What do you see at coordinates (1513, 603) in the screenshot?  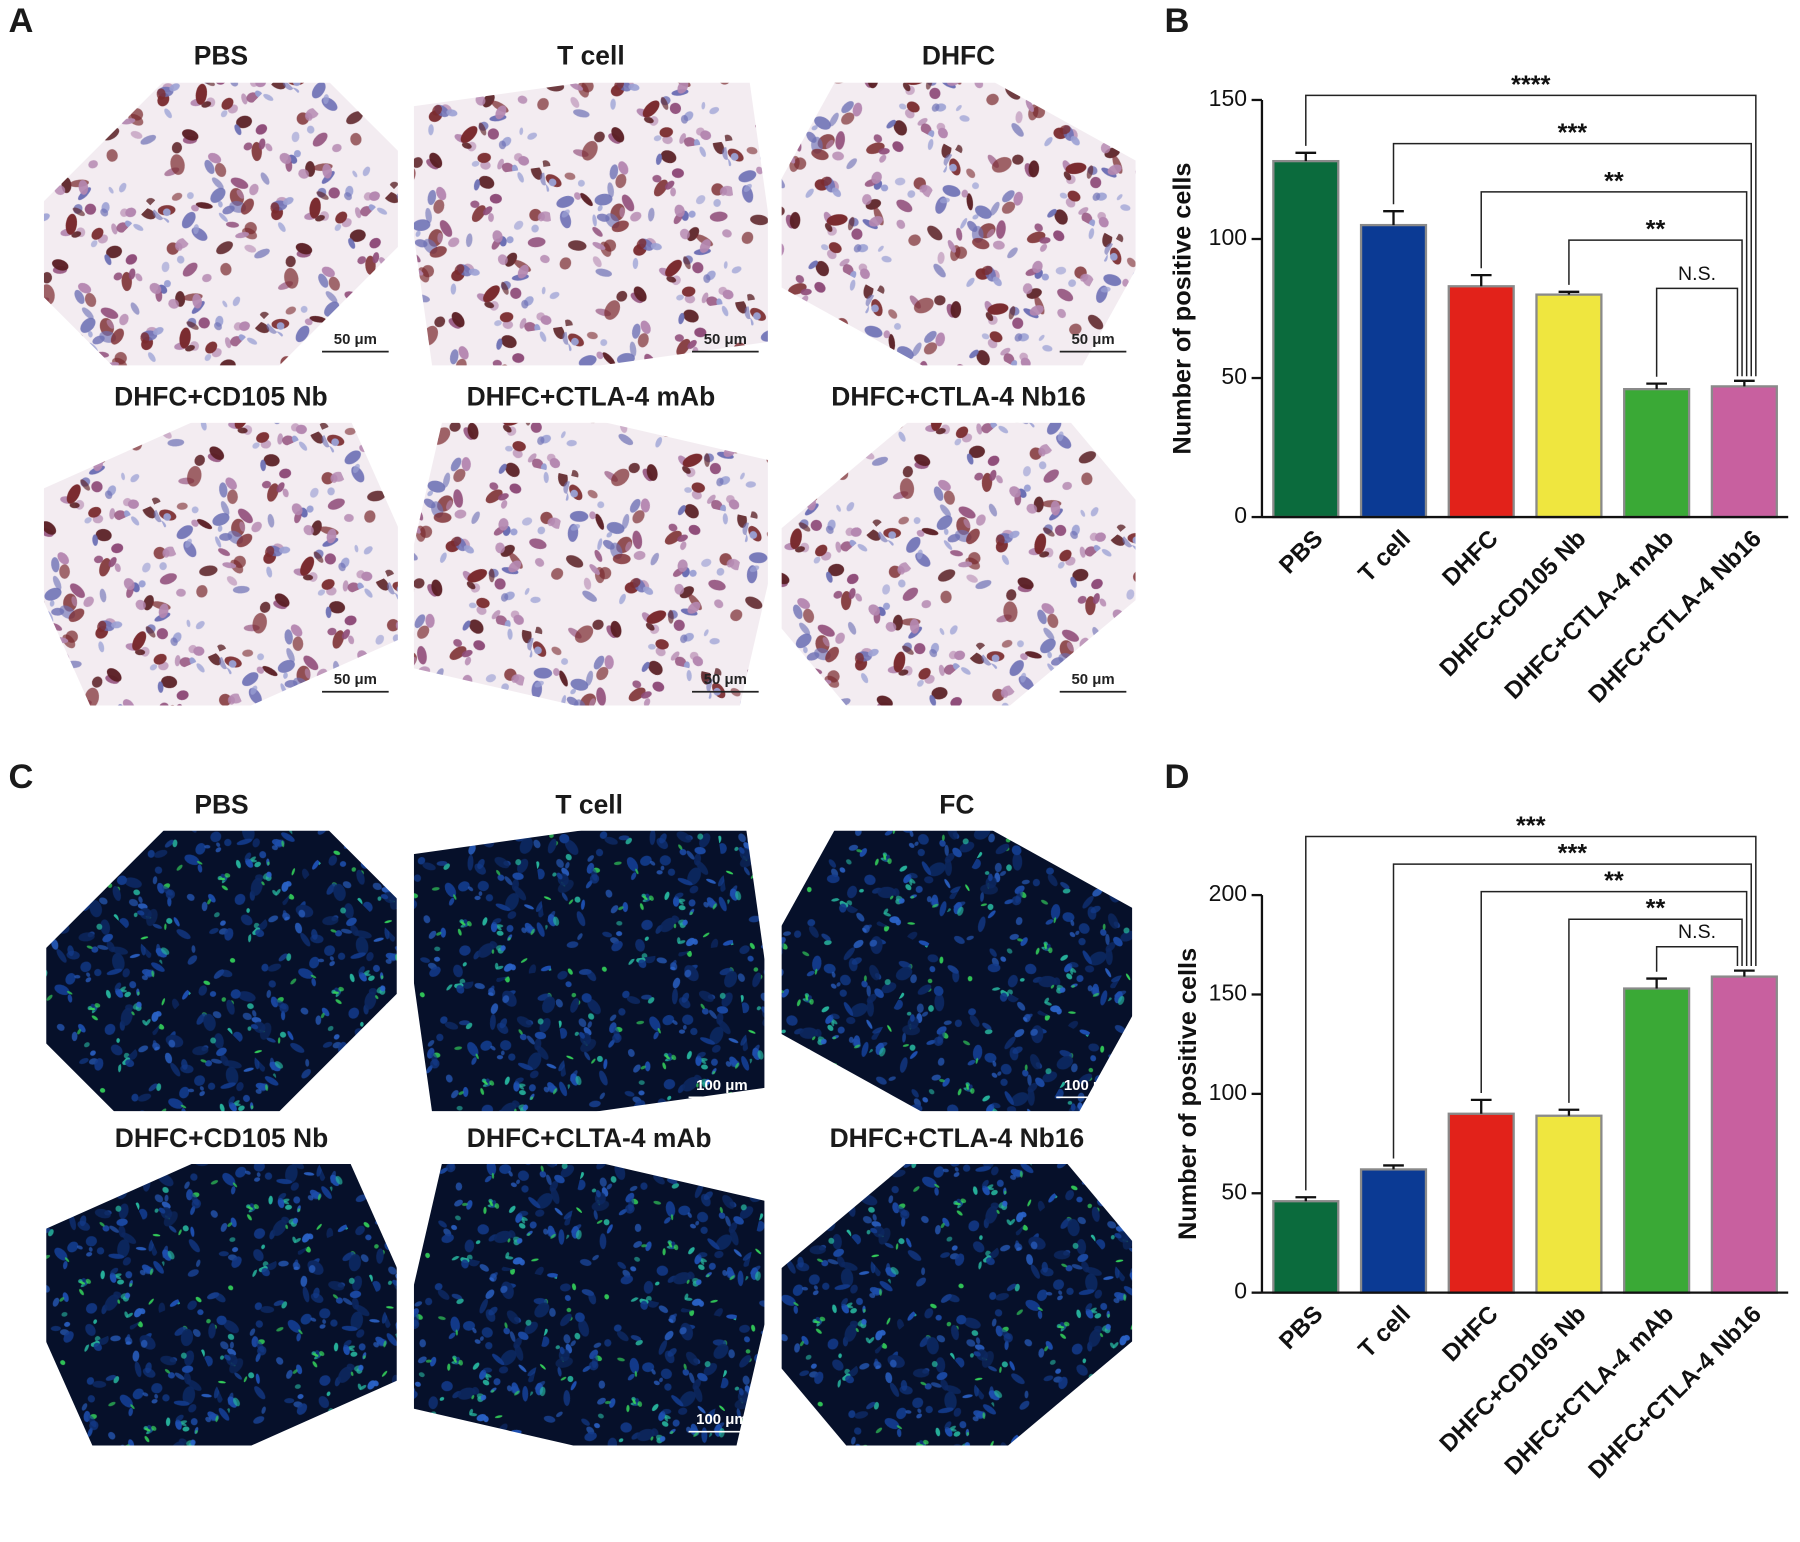 I see `x-tick-label: DHFC+CD105 Nb` at bounding box center [1513, 603].